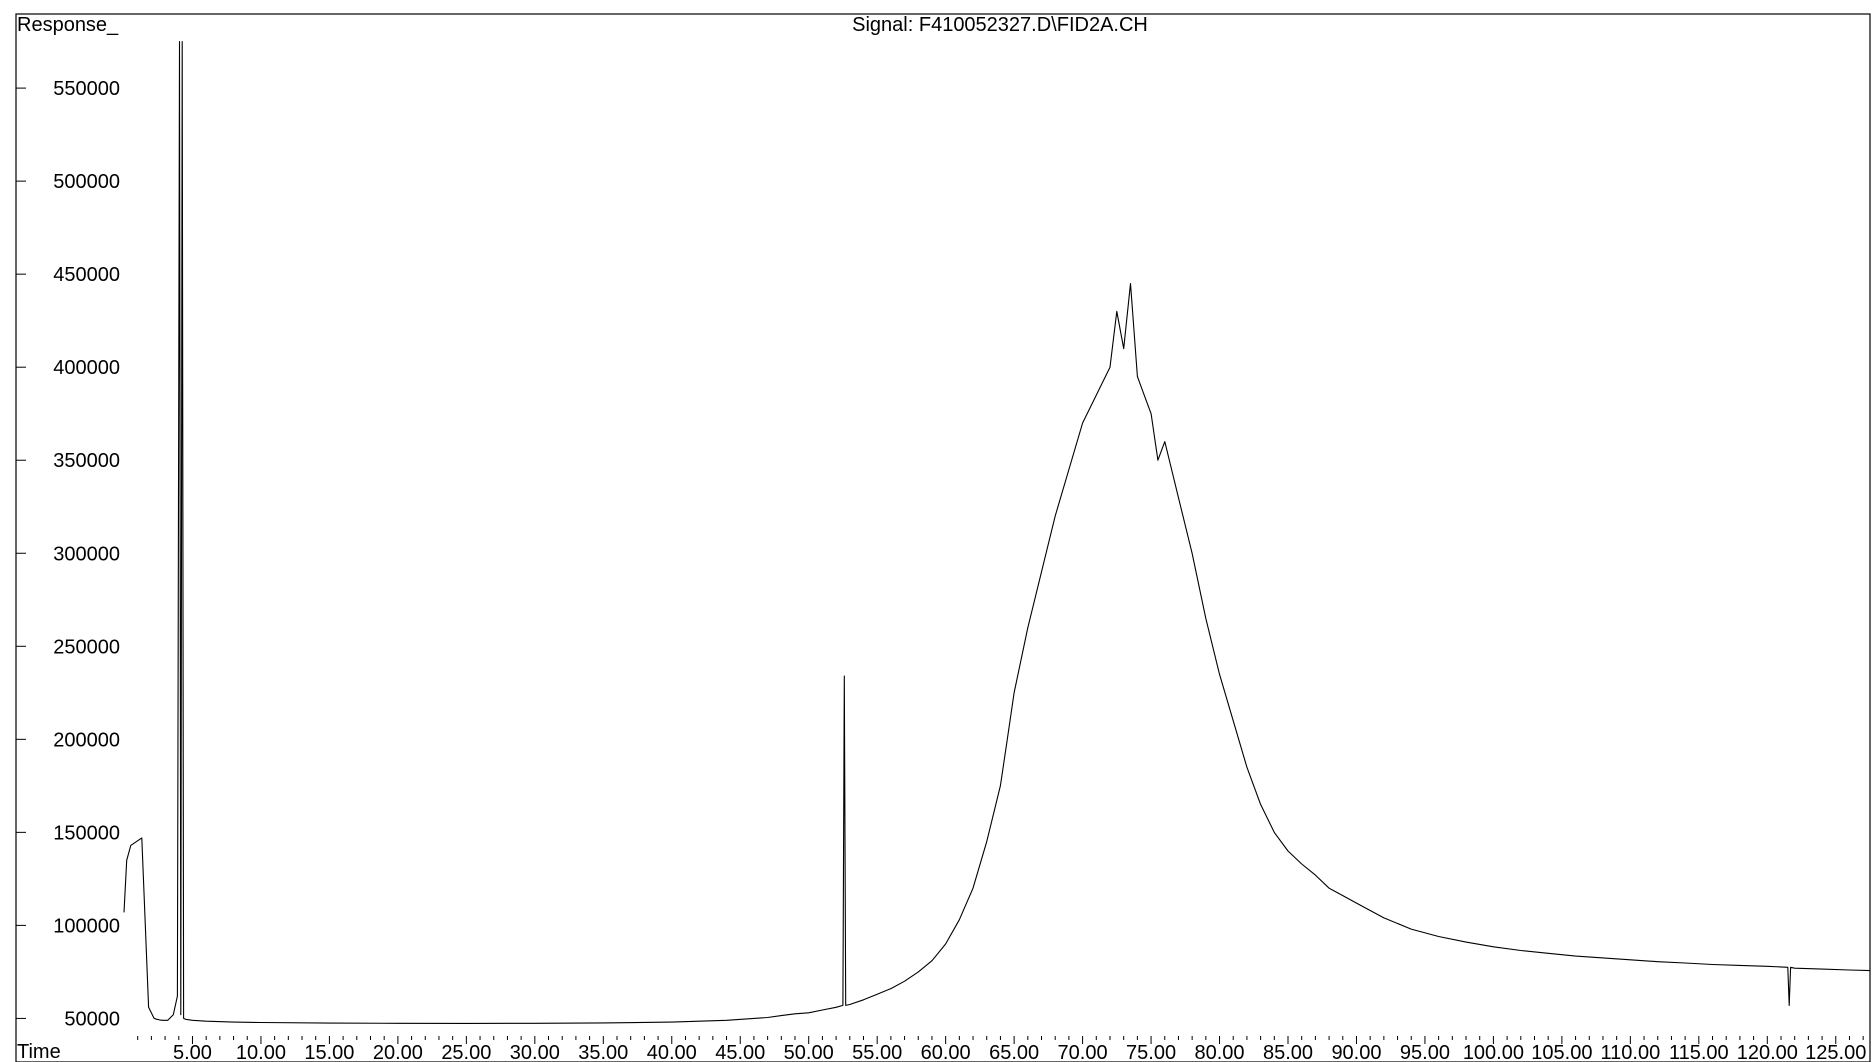  What do you see at coordinates (86, 89) in the screenshot?
I see `y-tick-label: 550000` at bounding box center [86, 89].